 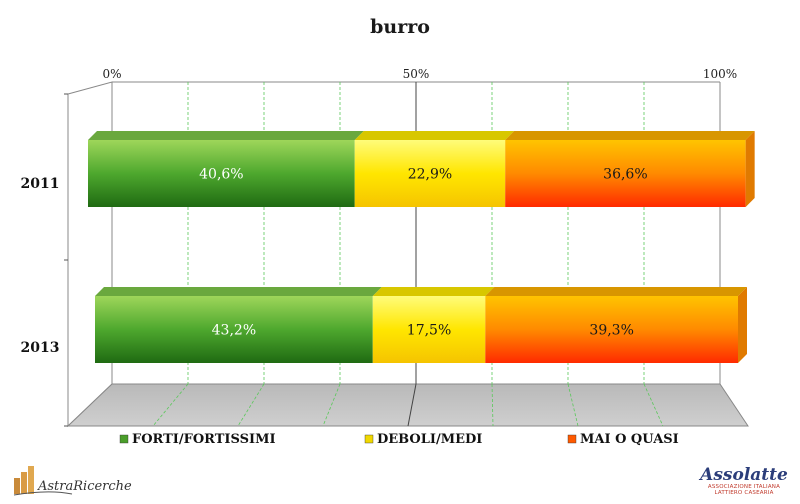 I want to click on logo-right-sub1: ASSOCIAZIONE ITALIANA, so click(x=744, y=487).